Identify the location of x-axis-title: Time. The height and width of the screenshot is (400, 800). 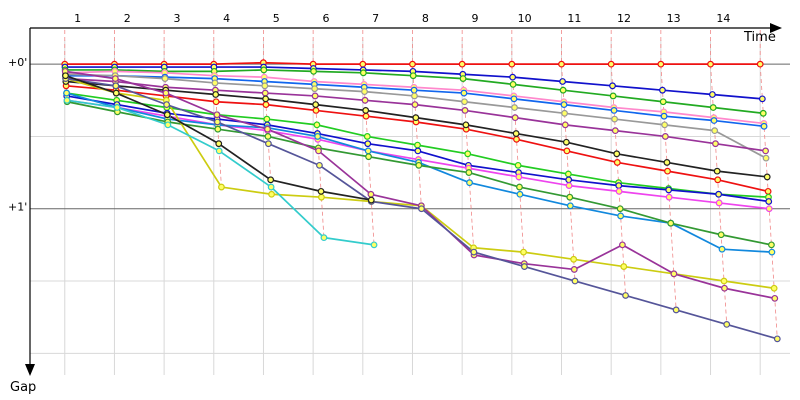
(759, 37).